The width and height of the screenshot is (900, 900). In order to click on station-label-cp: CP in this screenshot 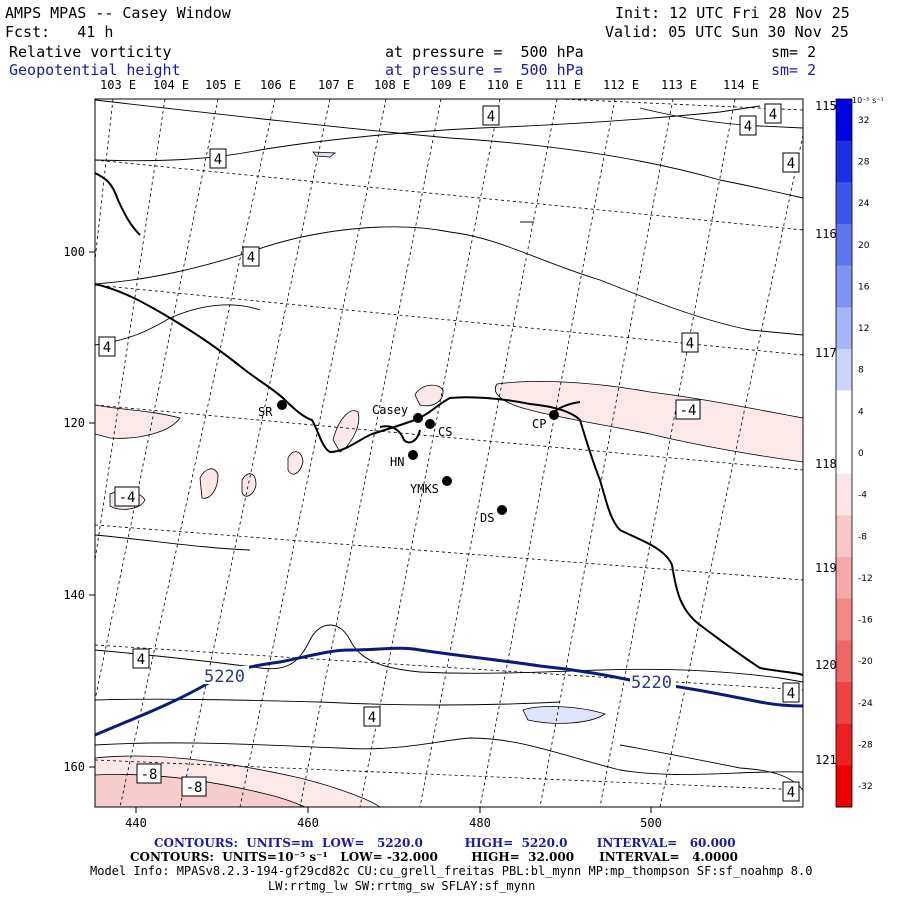, I will do `click(539, 424)`.